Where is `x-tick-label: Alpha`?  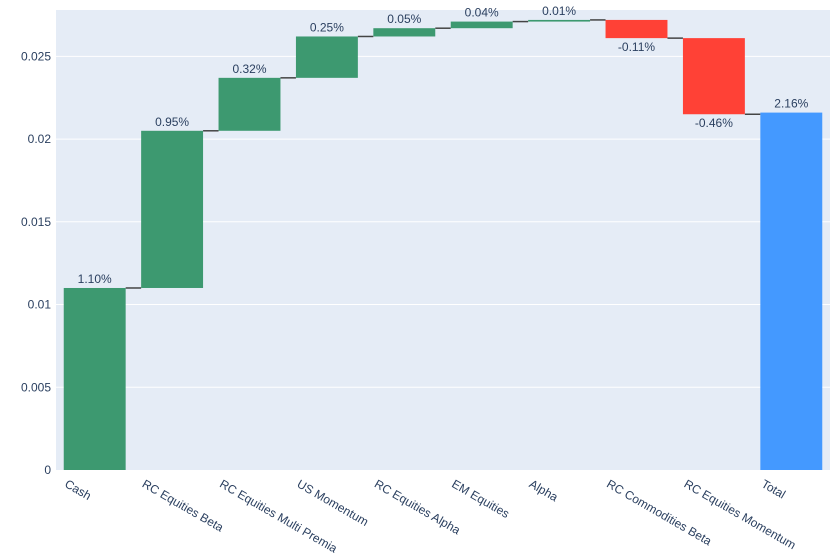 x-tick-label: Alpha is located at coordinates (544, 491).